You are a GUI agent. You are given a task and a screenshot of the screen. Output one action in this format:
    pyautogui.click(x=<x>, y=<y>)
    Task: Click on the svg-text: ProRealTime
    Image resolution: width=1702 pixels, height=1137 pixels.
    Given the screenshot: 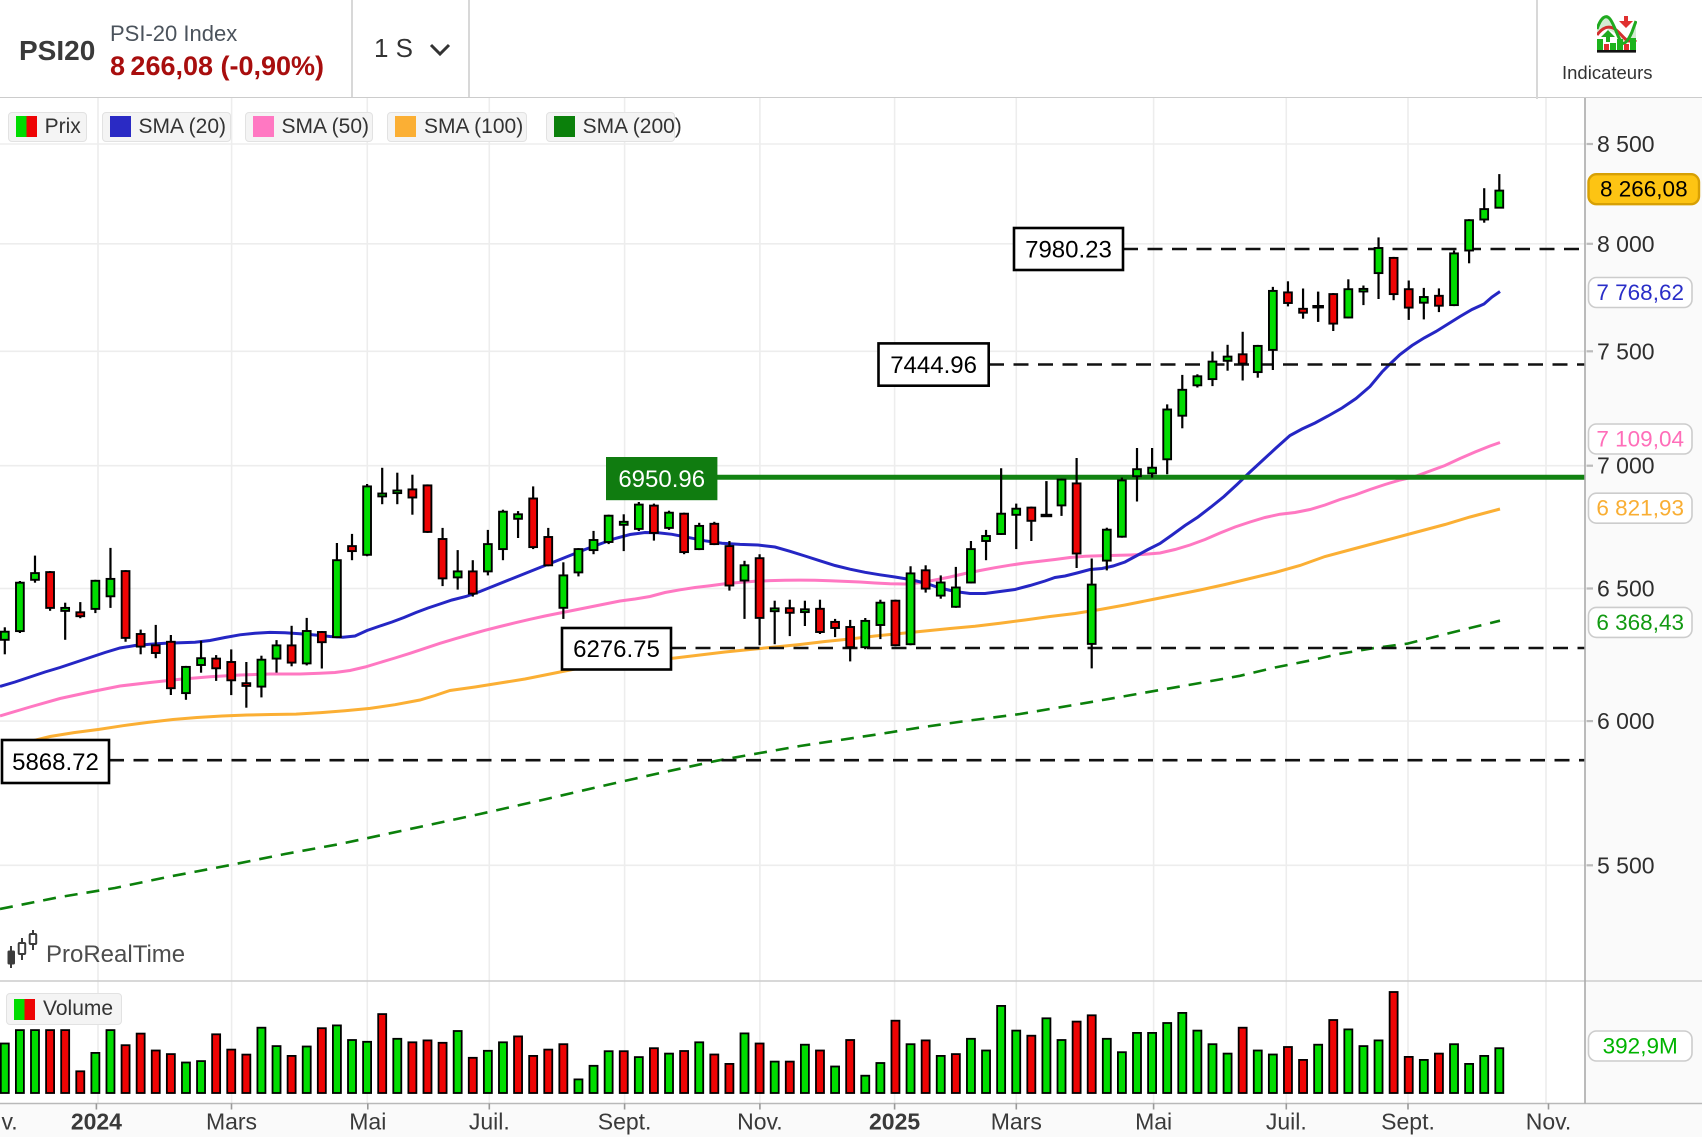 What is the action you would take?
    pyautogui.click(x=115, y=954)
    